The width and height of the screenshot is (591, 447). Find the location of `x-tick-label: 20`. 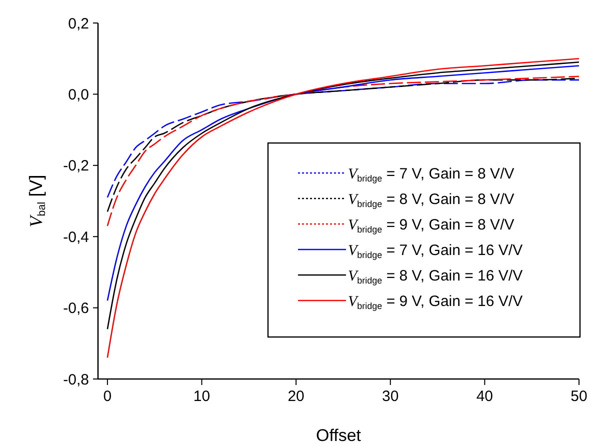

x-tick-label: 20 is located at coordinates (296, 396).